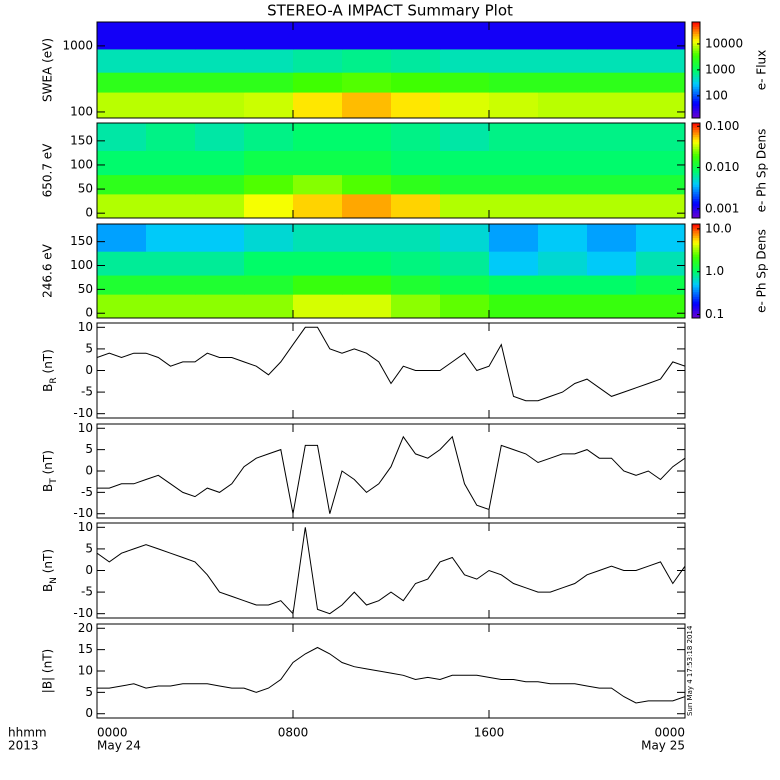  What do you see at coordinates (48, 671) in the screenshot?
I see `y-axis-label: |B| (nT)` at bounding box center [48, 671].